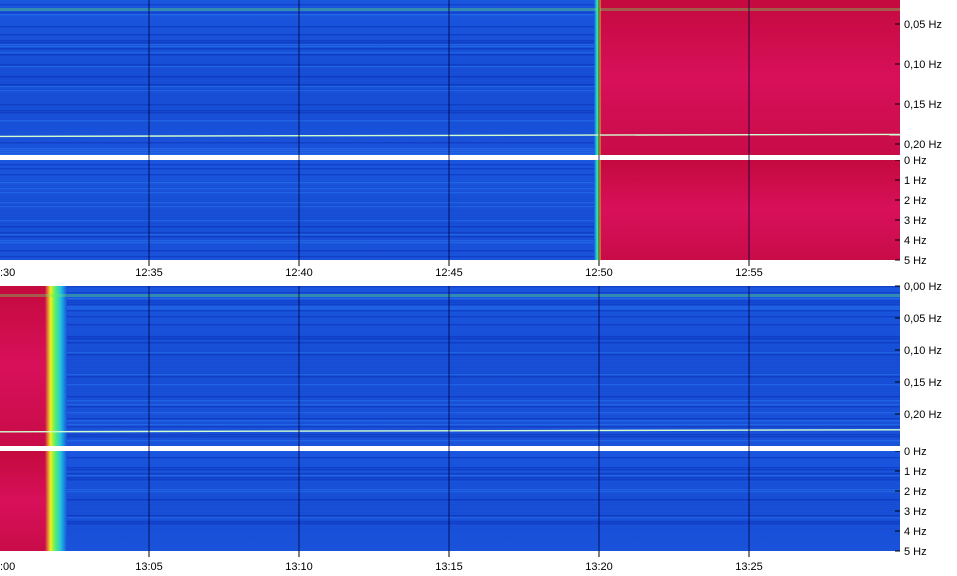 This screenshot has height=576, width=957. I want to click on x-tick-label: 13:20, so click(599, 567).